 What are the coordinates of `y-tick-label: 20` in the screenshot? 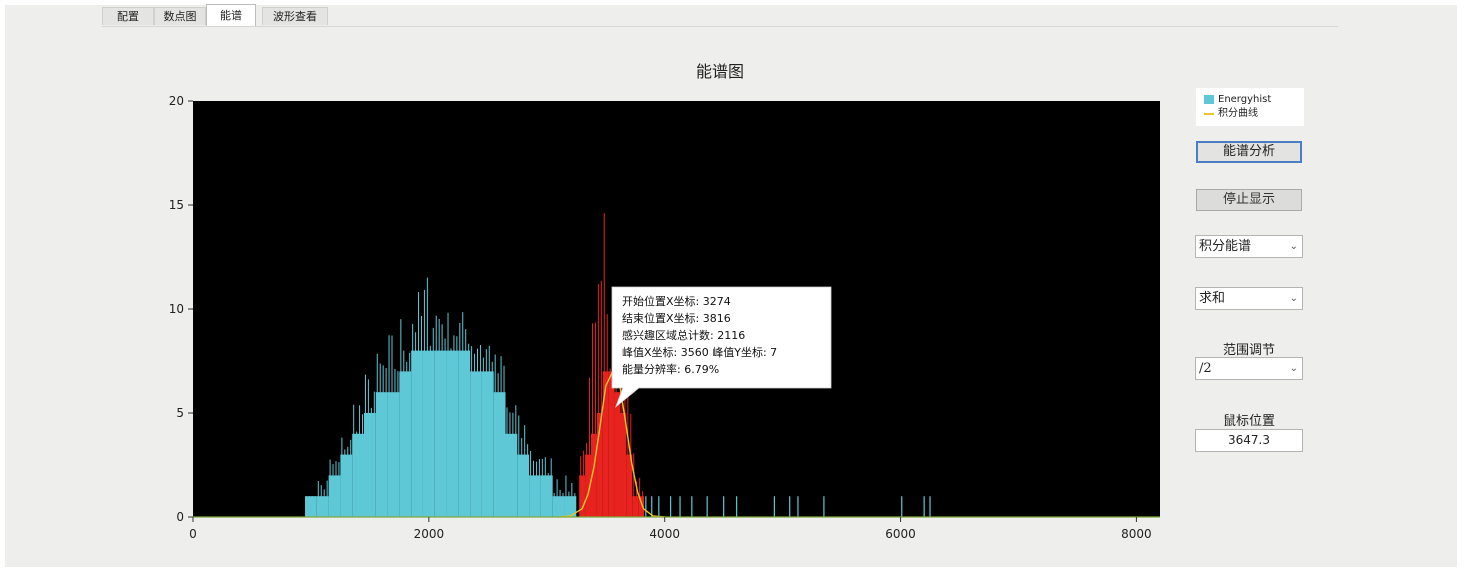 It's located at (176, 101).